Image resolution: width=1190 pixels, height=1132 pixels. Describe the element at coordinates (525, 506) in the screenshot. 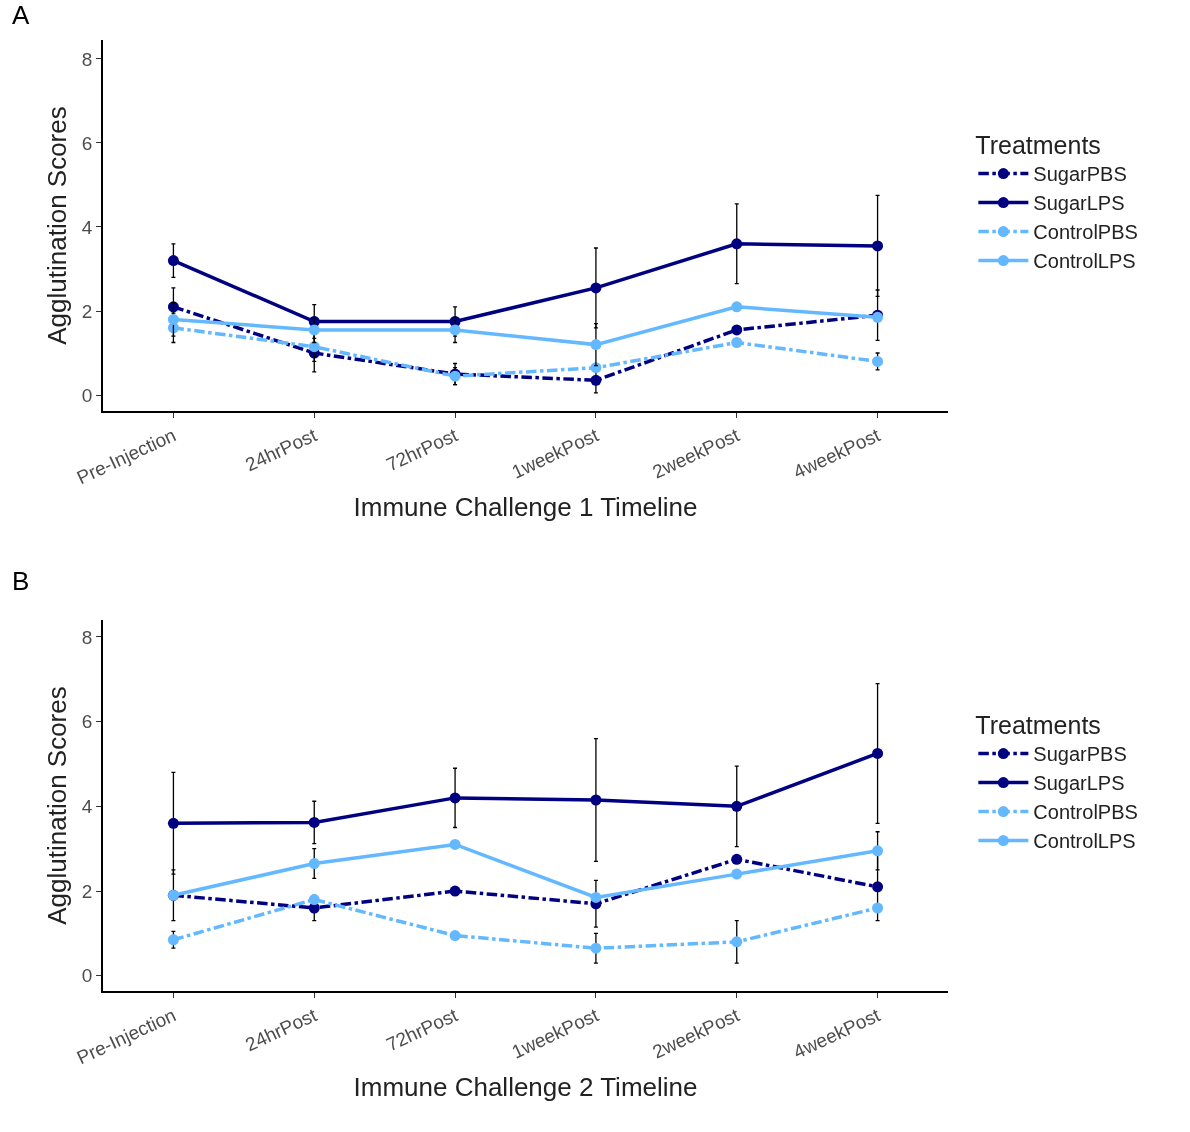

I see `x-axis-title: Immune Challenge 1 Timeline` at that location.